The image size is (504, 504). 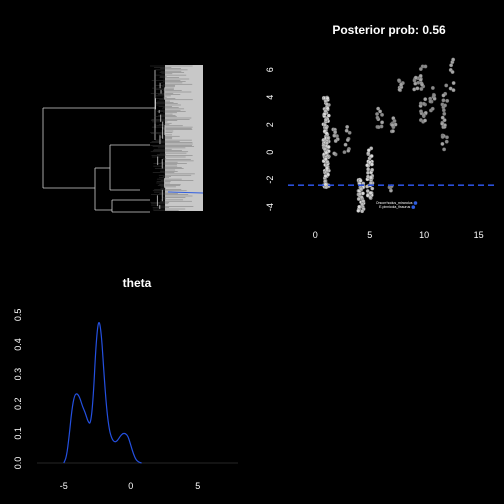 I want to click on density-x-tick-label: 5, so click(x=197, y=486).